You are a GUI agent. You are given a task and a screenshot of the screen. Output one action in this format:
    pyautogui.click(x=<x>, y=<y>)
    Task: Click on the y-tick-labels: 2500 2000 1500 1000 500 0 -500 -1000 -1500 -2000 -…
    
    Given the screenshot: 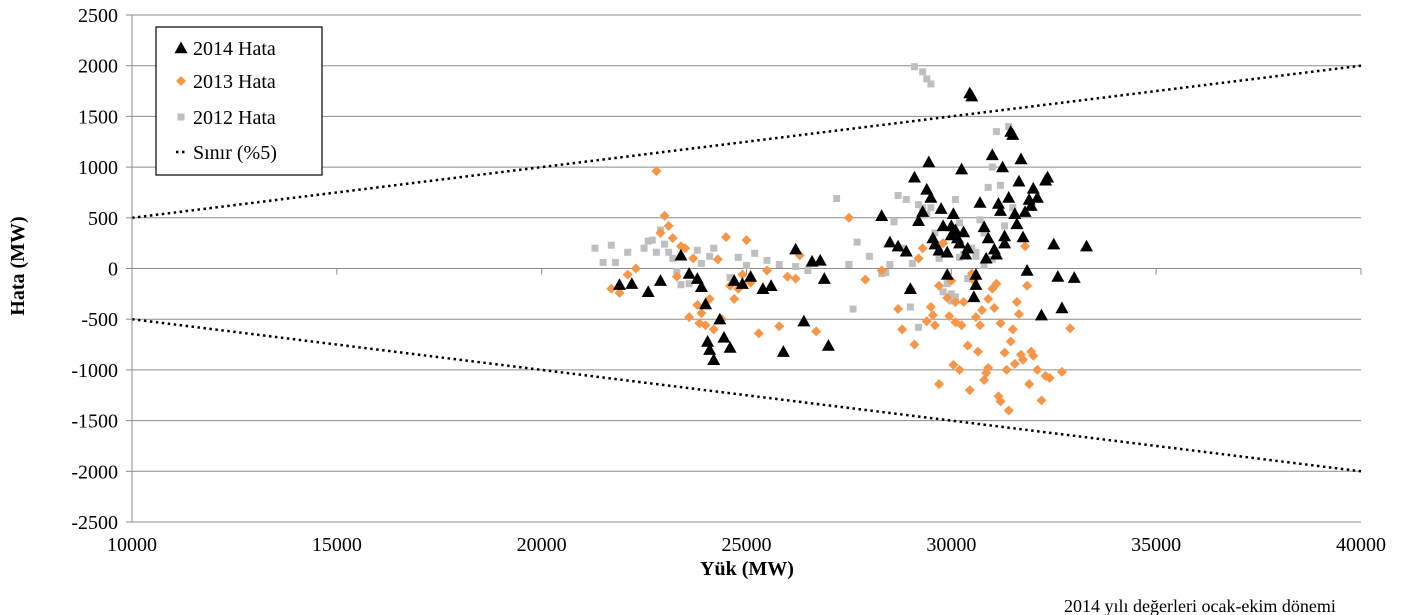 What is the action you would take?
    pyautogui.click(x=94, y=269)
    